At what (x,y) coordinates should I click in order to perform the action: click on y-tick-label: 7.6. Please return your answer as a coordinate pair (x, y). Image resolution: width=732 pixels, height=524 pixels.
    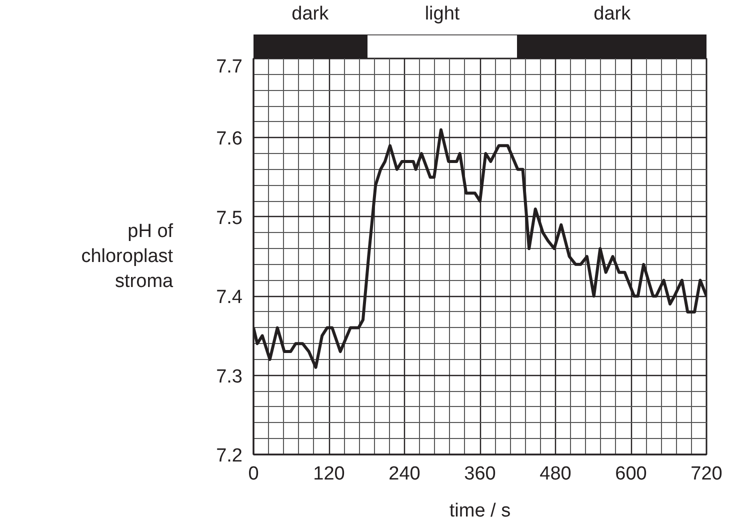
    Looking at the image, I should click on (229, 139).